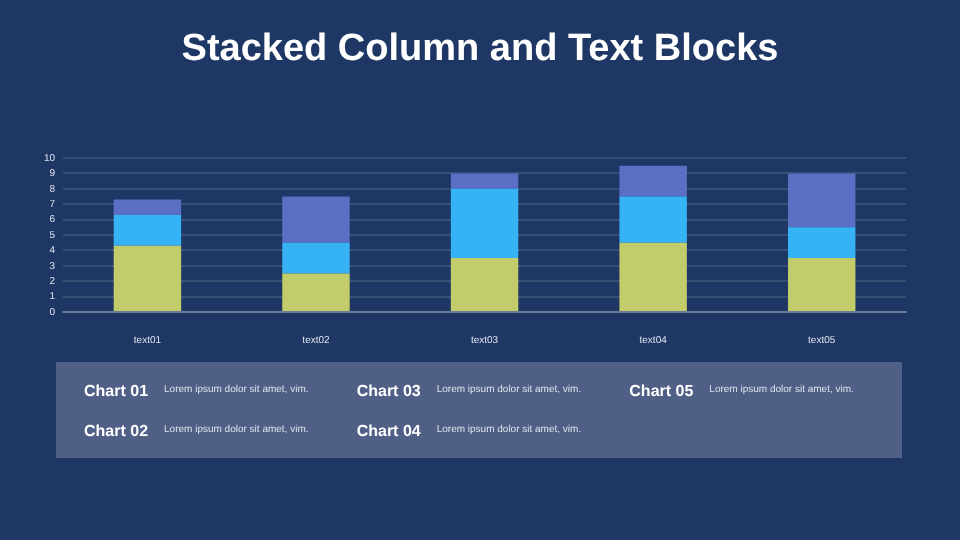 The image size is (960, 540). What do you see at coordinates (116, 430) in the screenshot?
I see `caption: Chart 02` at bounding box center [116, 430].